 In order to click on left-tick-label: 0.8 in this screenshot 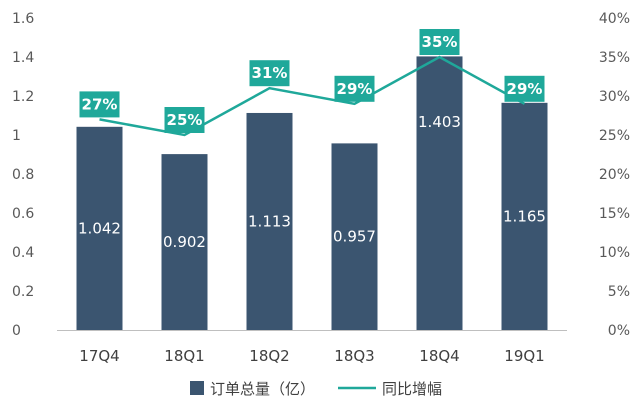, I will do `click(23, 175)`.